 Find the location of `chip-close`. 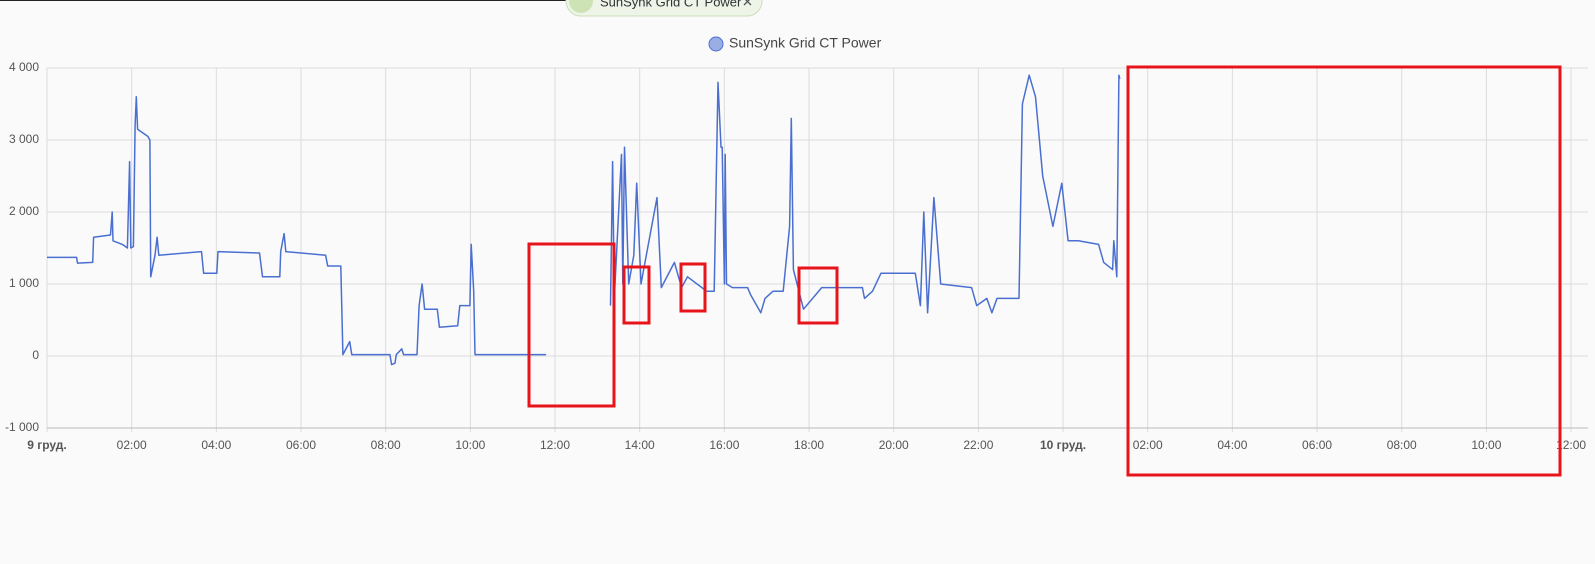

chip-close is located at coordinates (747, 3).